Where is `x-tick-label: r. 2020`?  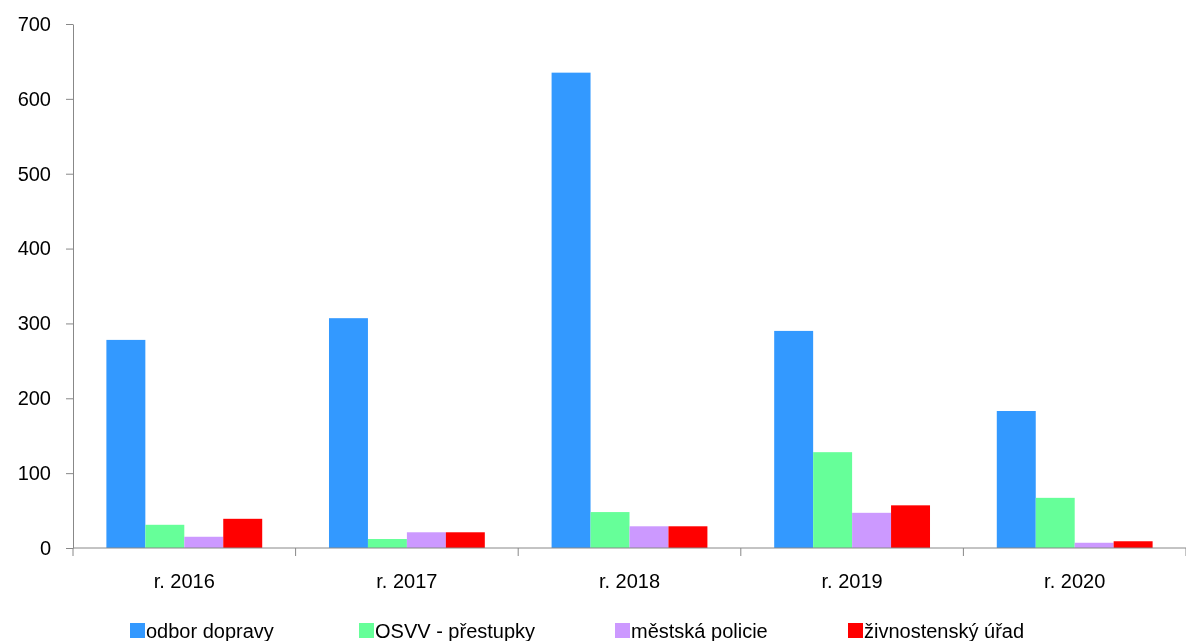
x-tick-label: r. 2020 is located at coordinates (1075, 581).